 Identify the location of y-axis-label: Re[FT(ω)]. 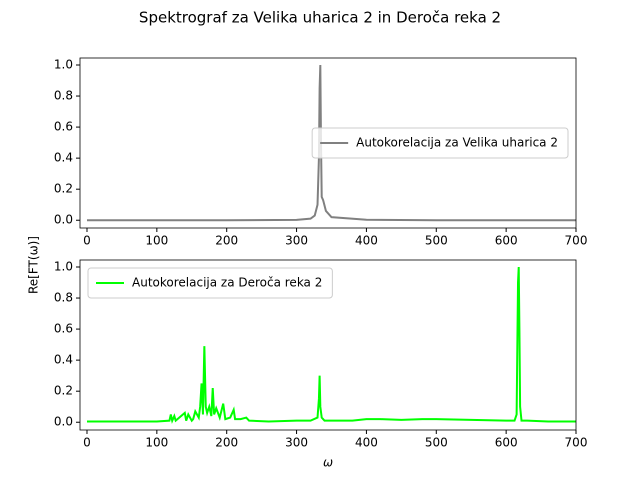
(34, 265).